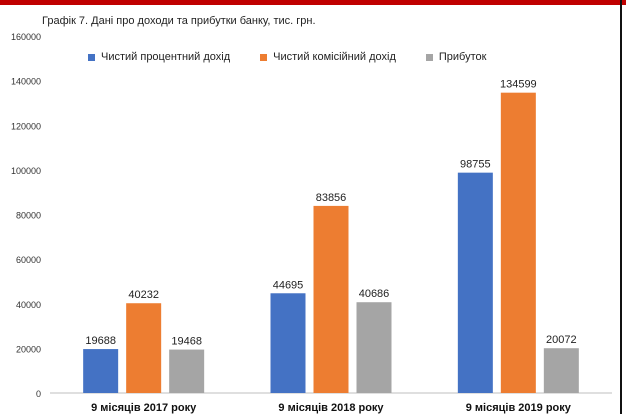  What do you see at coordinates (621, 207) in the screenshot?
I see `right-frame-edge` at bounding box center [621, 207].